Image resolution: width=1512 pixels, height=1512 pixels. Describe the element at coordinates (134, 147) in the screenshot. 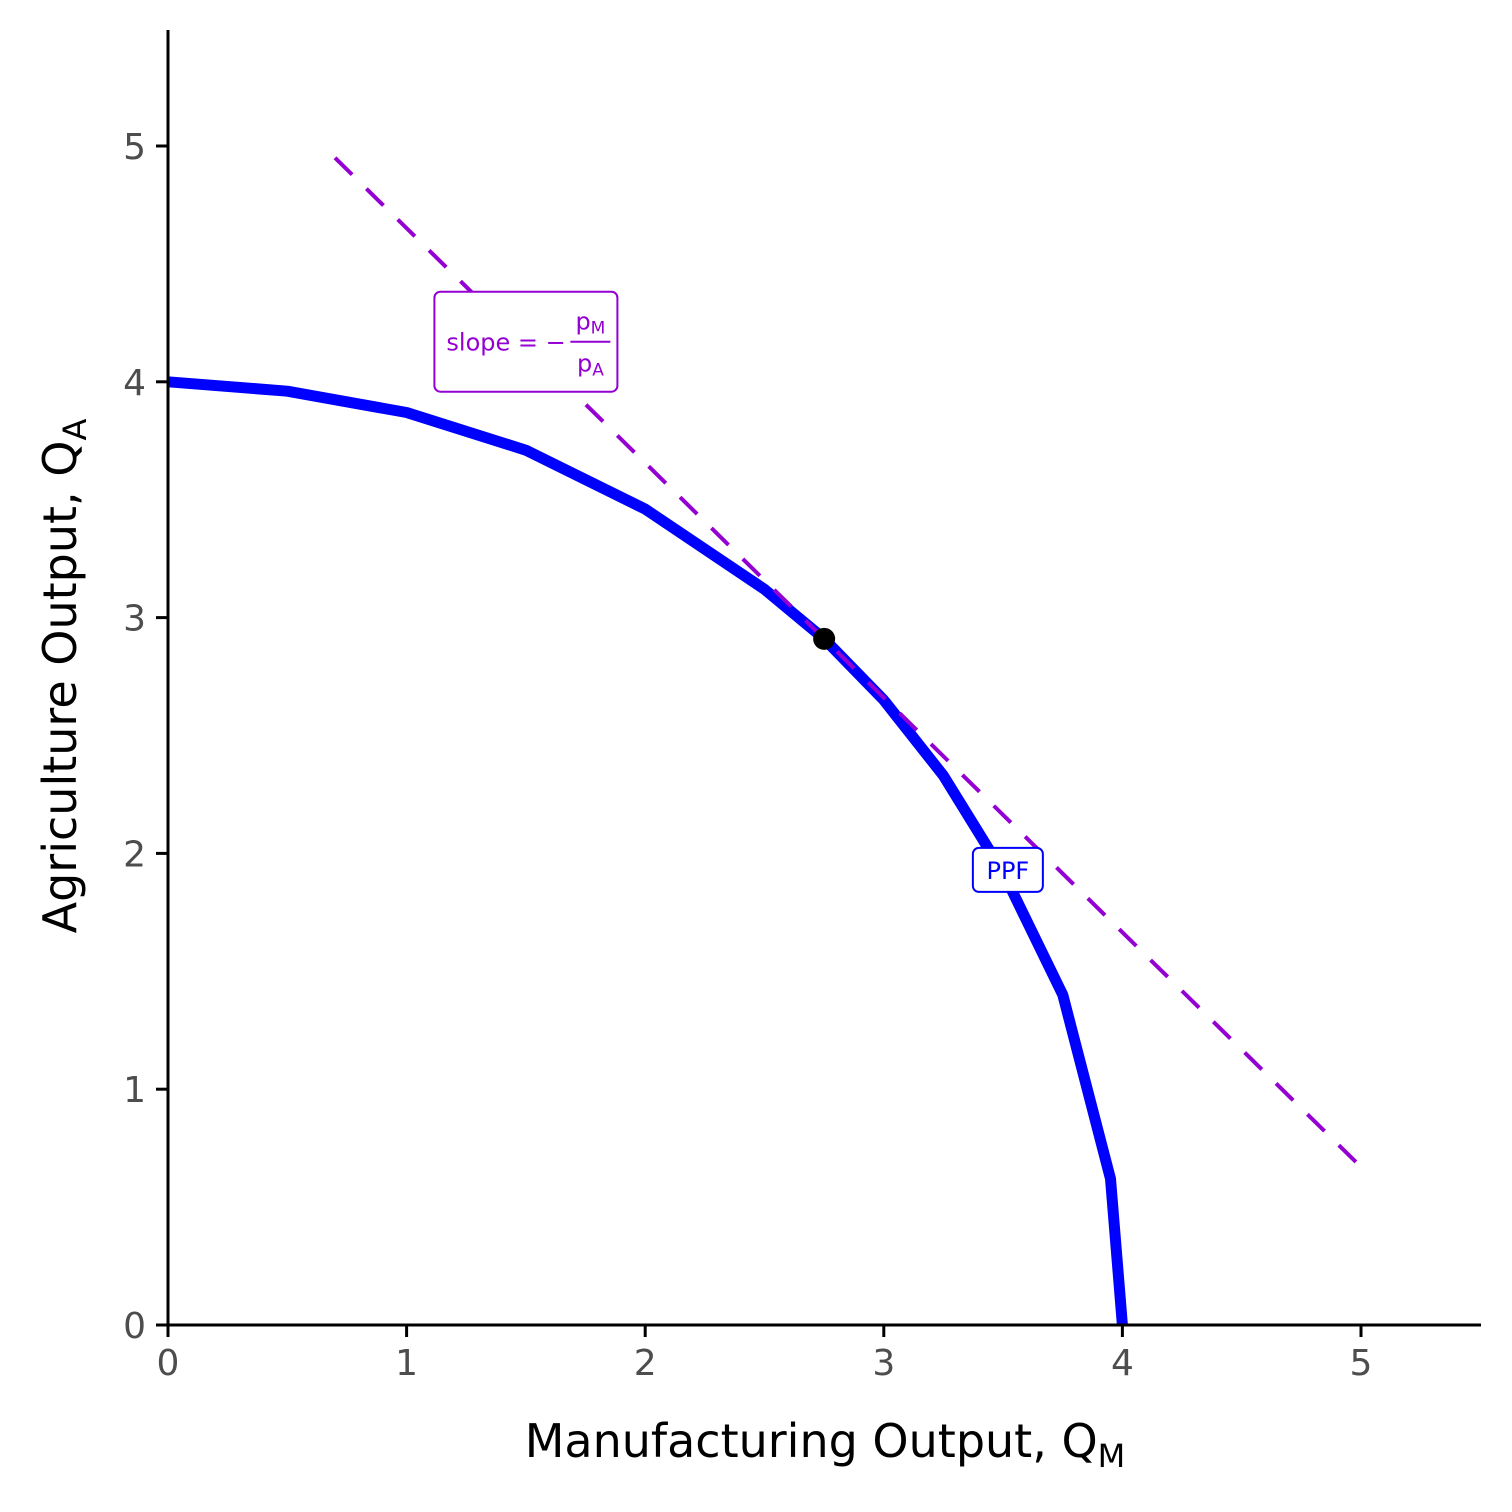

I see `y-tick-label-5: 5` at that location.